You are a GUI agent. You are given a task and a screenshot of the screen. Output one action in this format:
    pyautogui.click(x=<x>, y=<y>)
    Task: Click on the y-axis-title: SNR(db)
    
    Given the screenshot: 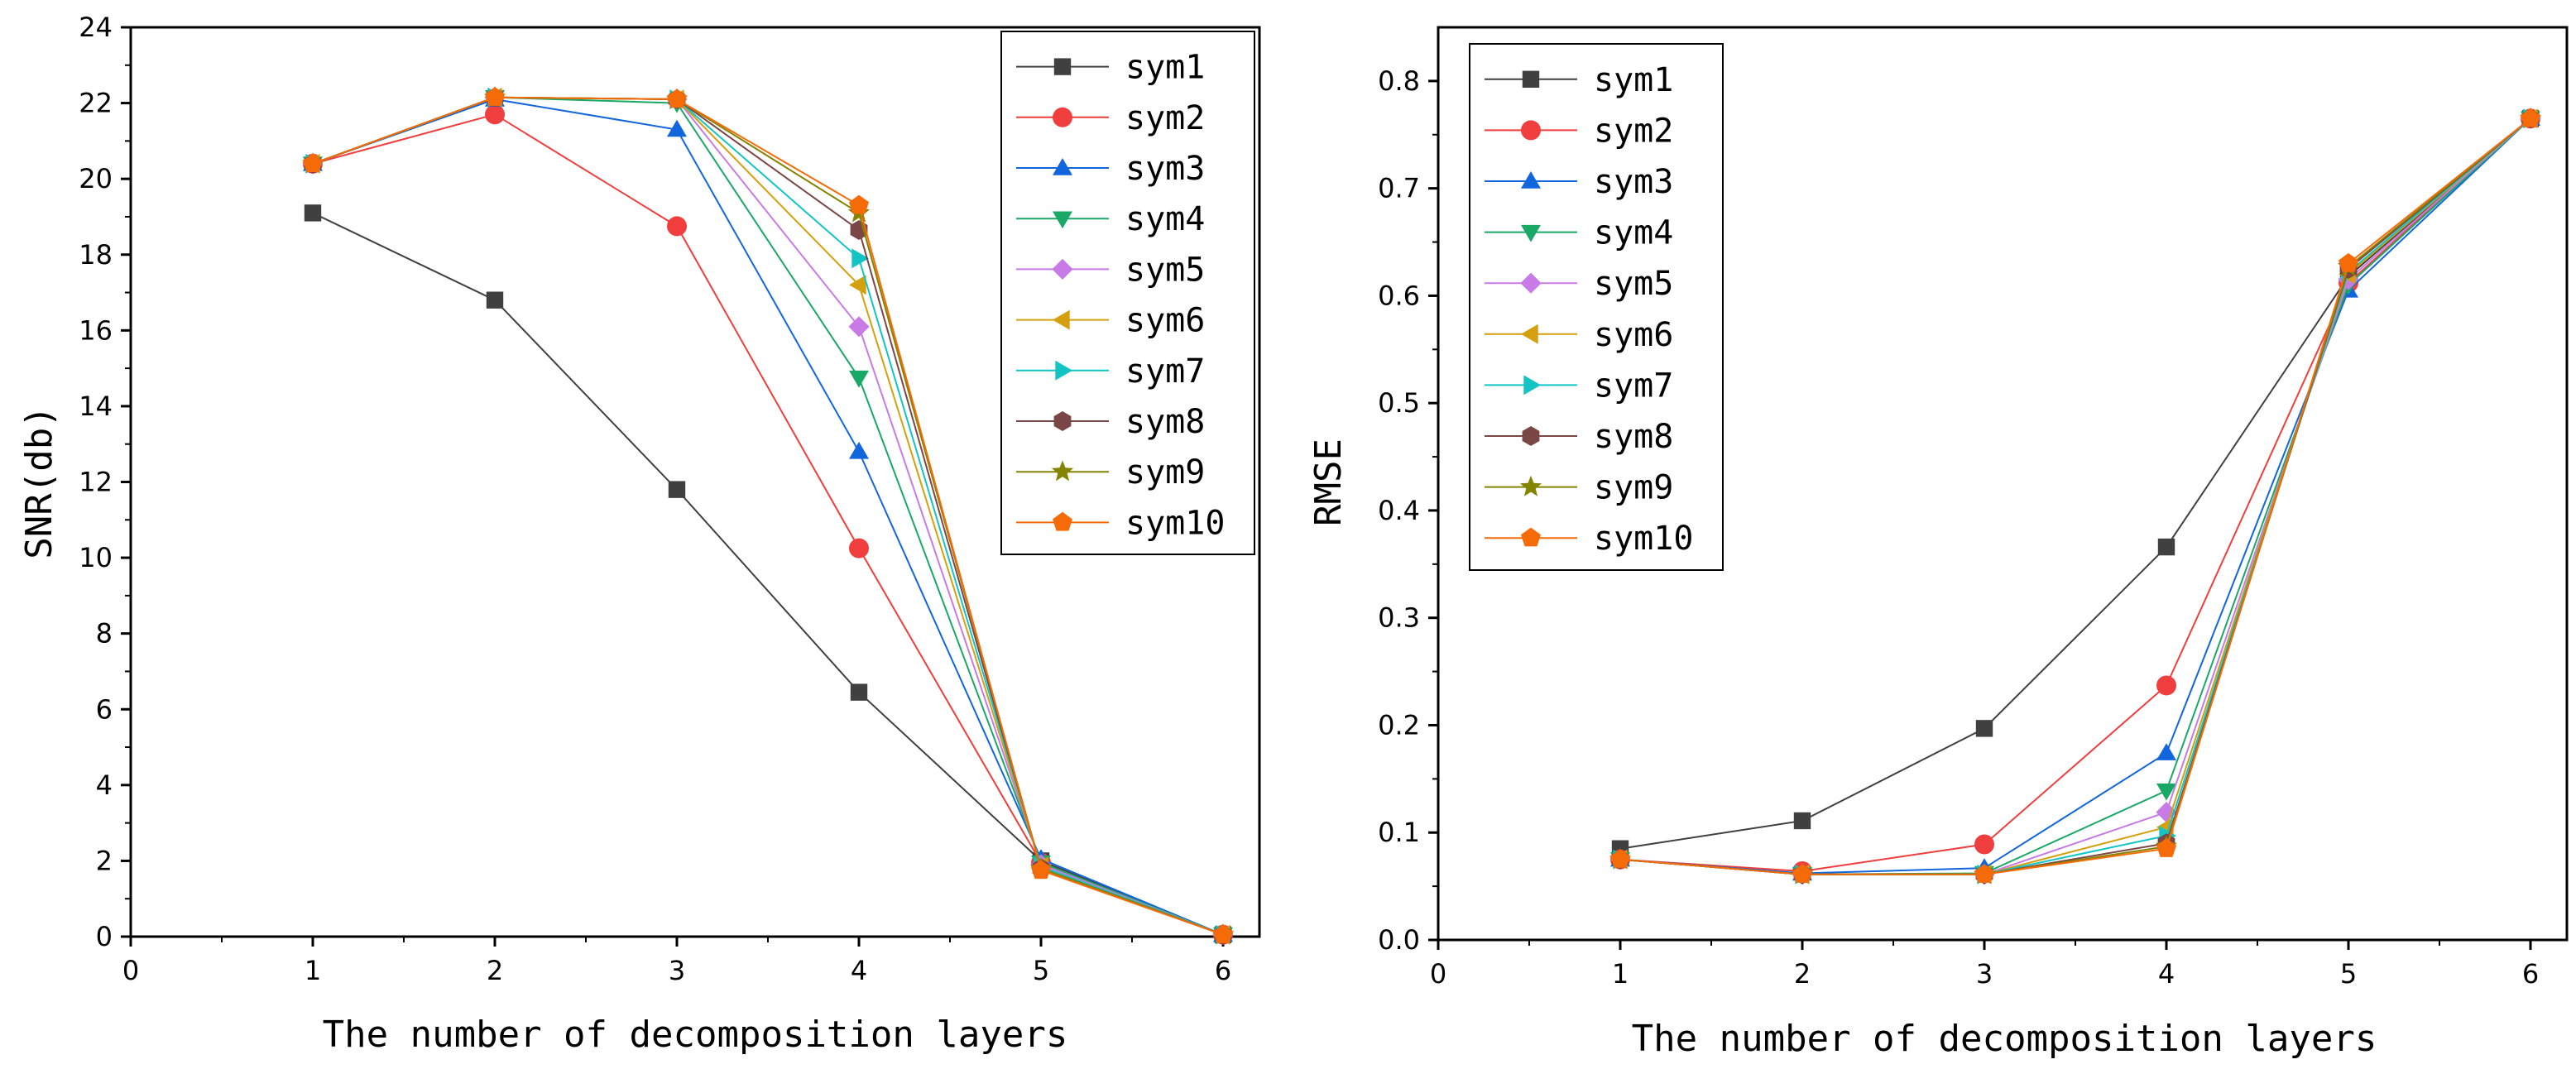 What is the action you would take?
    pyautogui.click(x=39, y=481)
    